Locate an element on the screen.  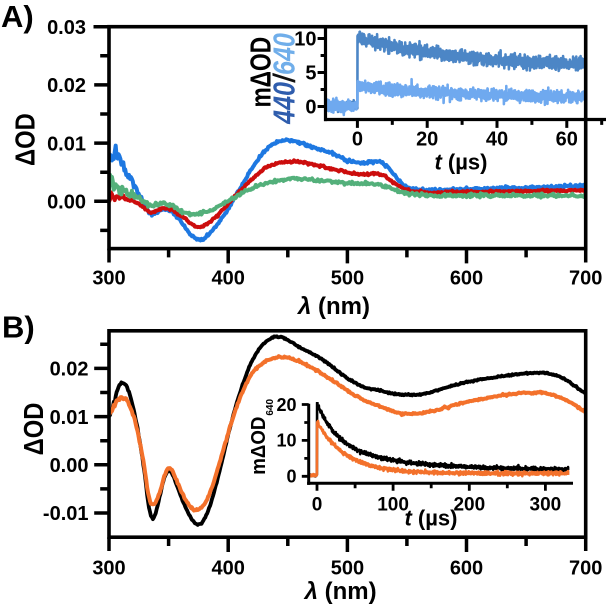
svg-text: A) is located at coordinates (17, 17).